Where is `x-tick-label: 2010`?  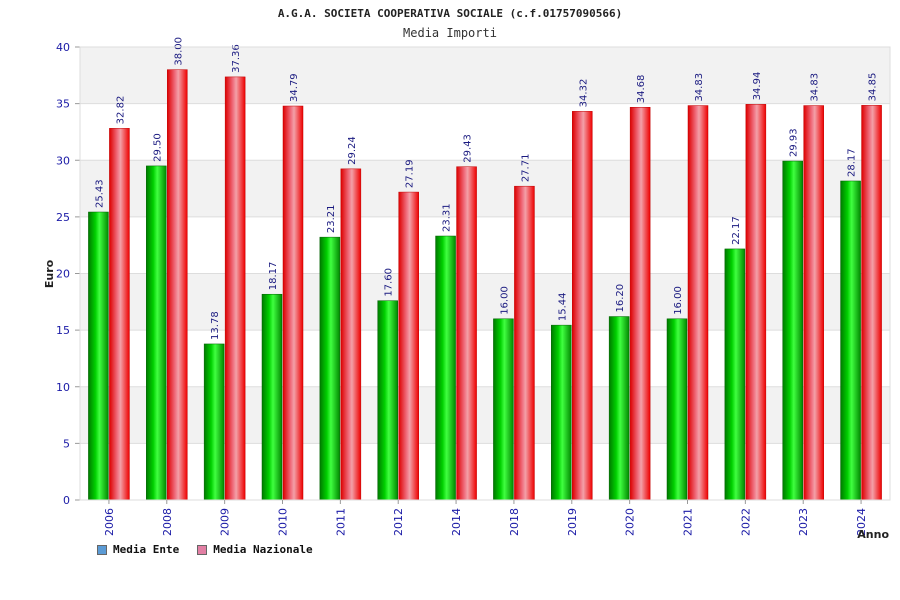 x-tick-label: 2010 is located at coordinates (283, 522).